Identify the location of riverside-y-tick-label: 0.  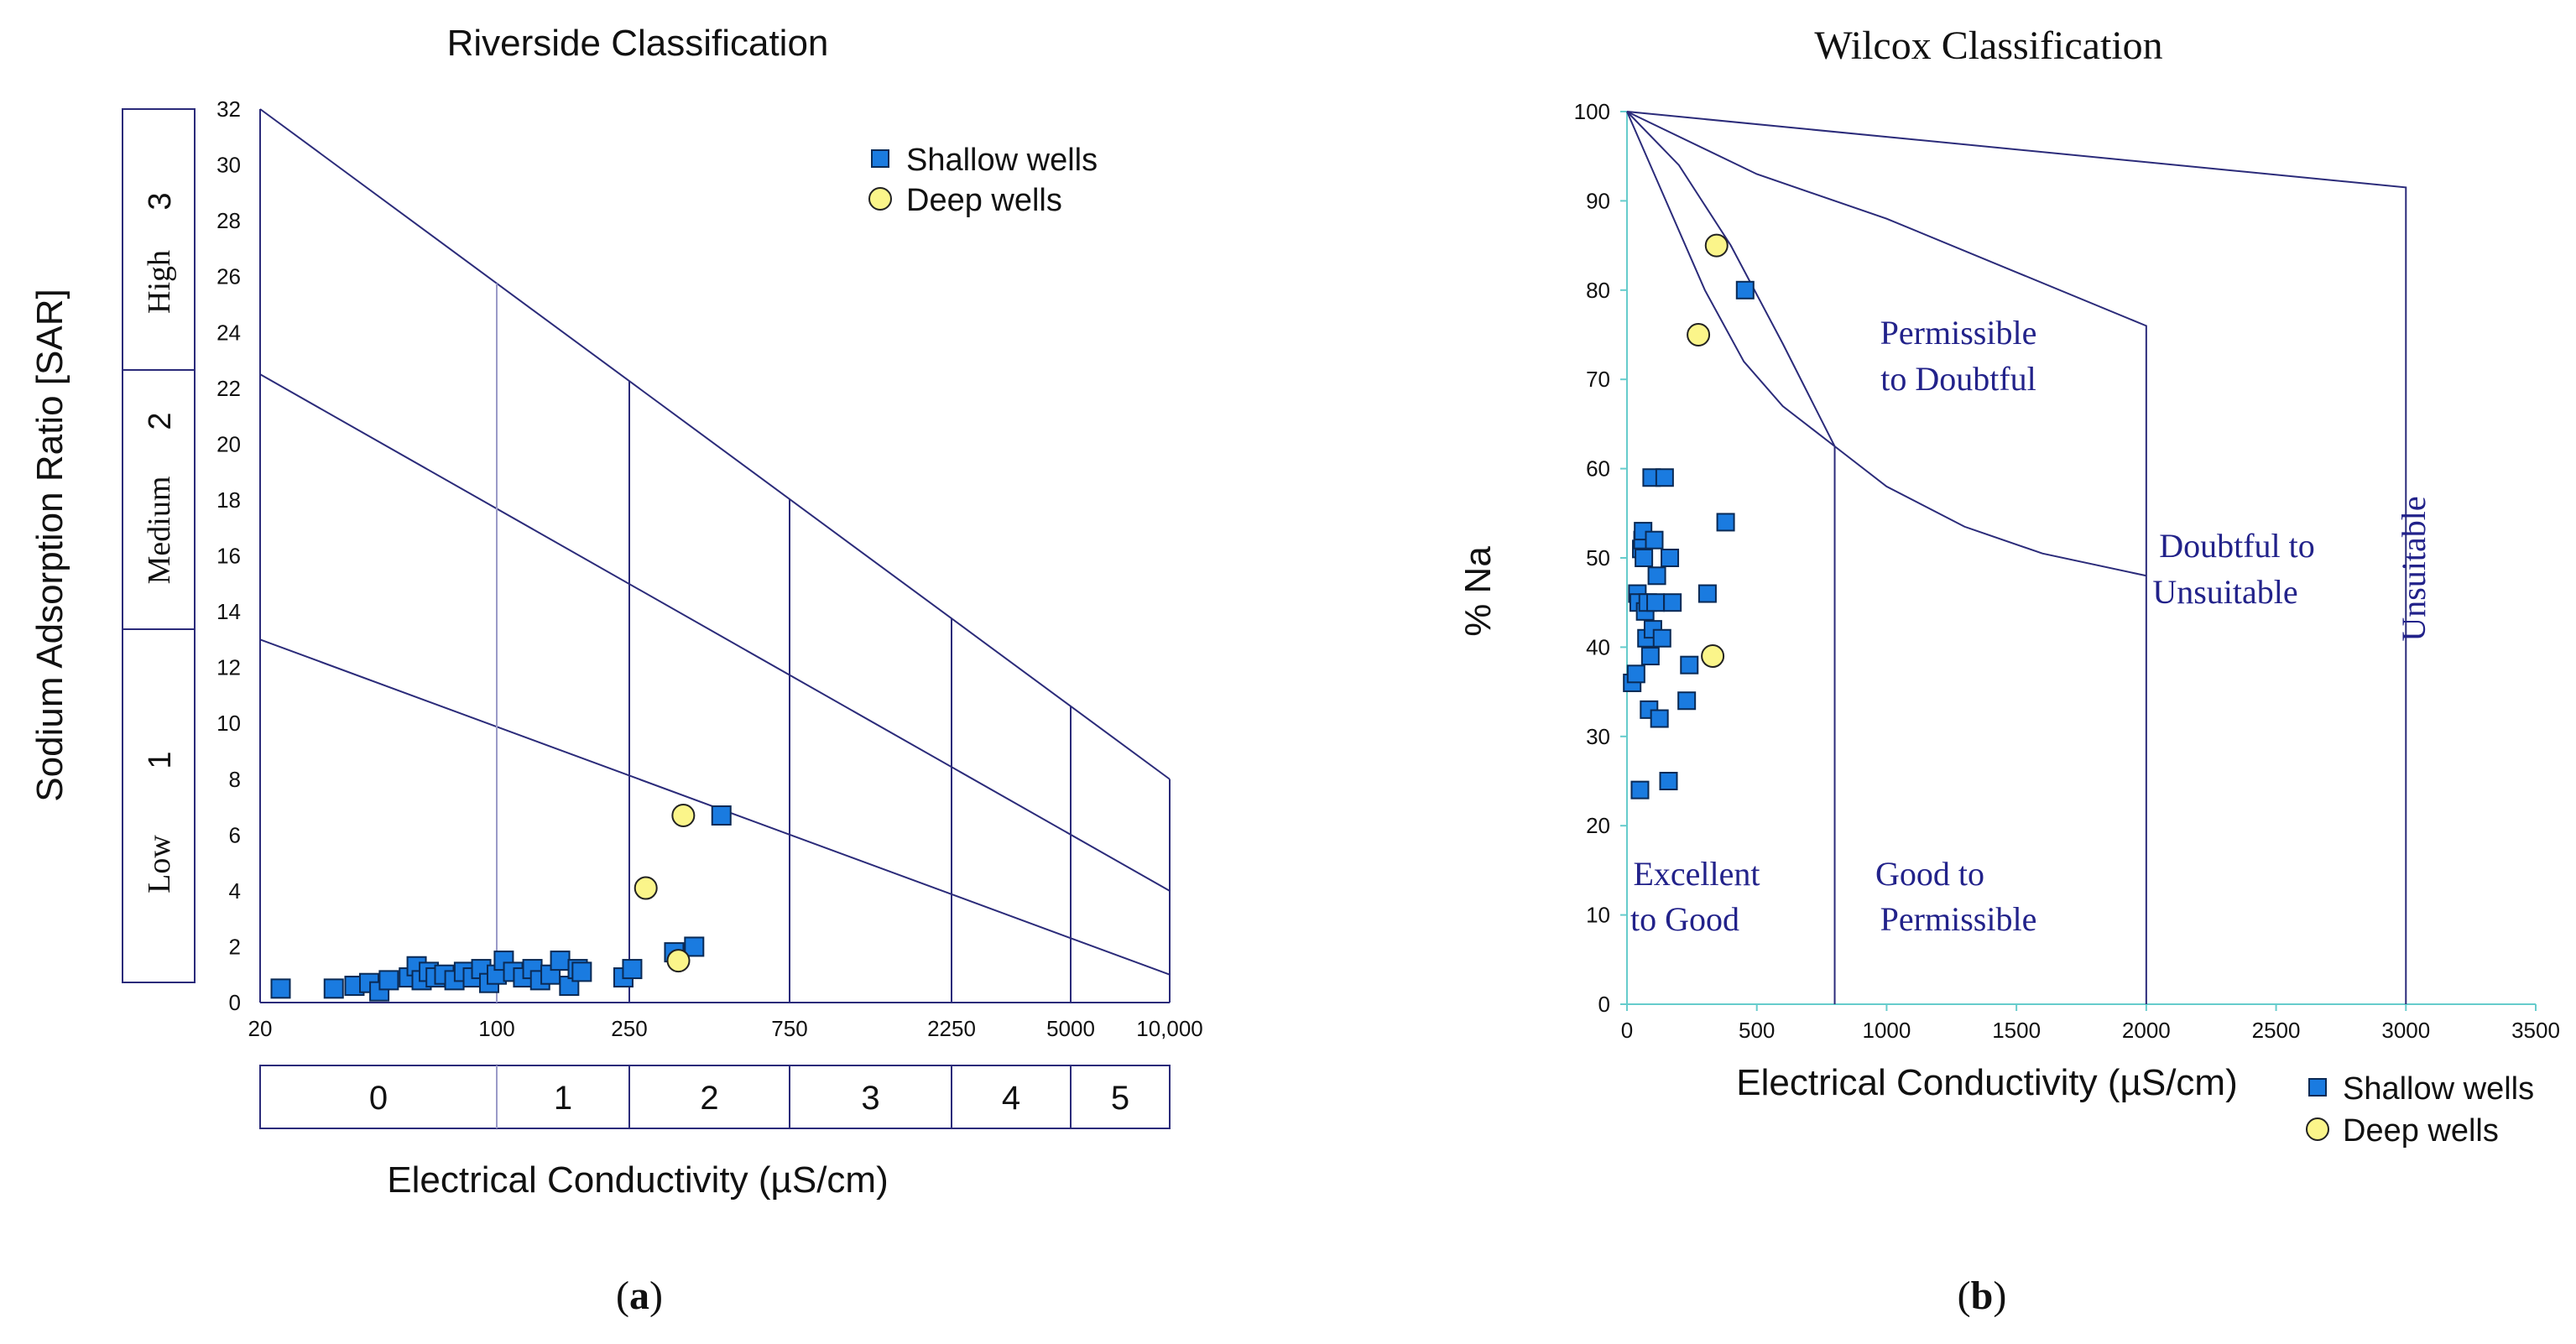
(235, 1003).